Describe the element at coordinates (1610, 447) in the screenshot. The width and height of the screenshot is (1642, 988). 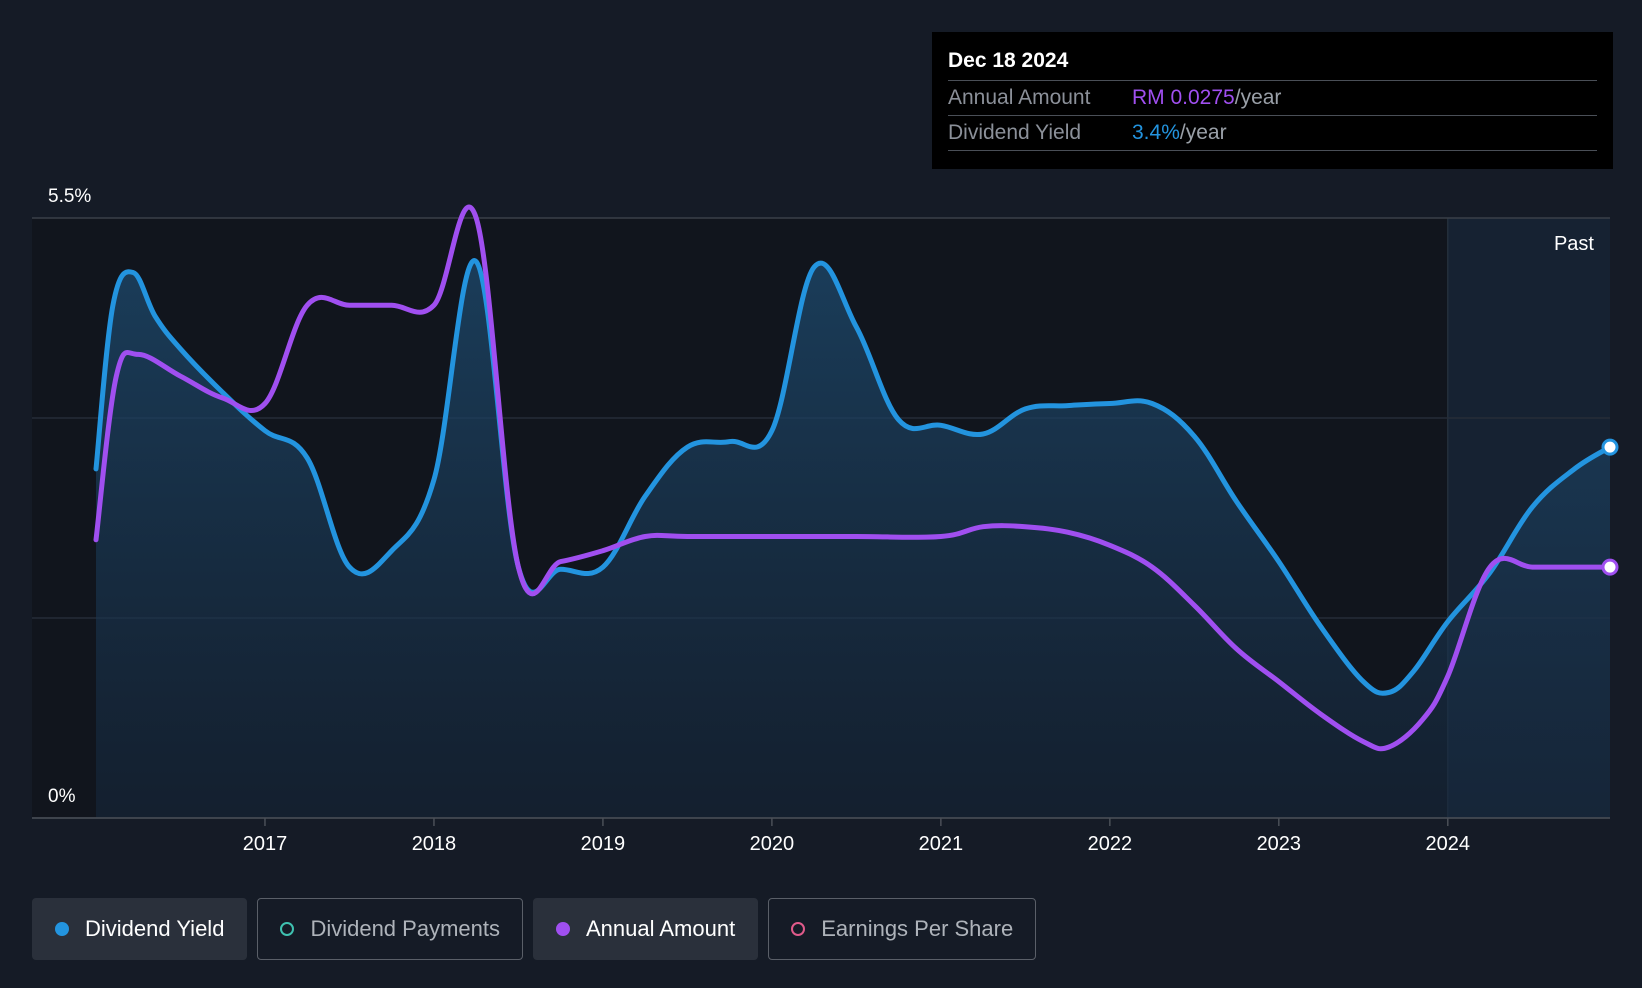
I see `dividend-yield-endpoint` at that location.